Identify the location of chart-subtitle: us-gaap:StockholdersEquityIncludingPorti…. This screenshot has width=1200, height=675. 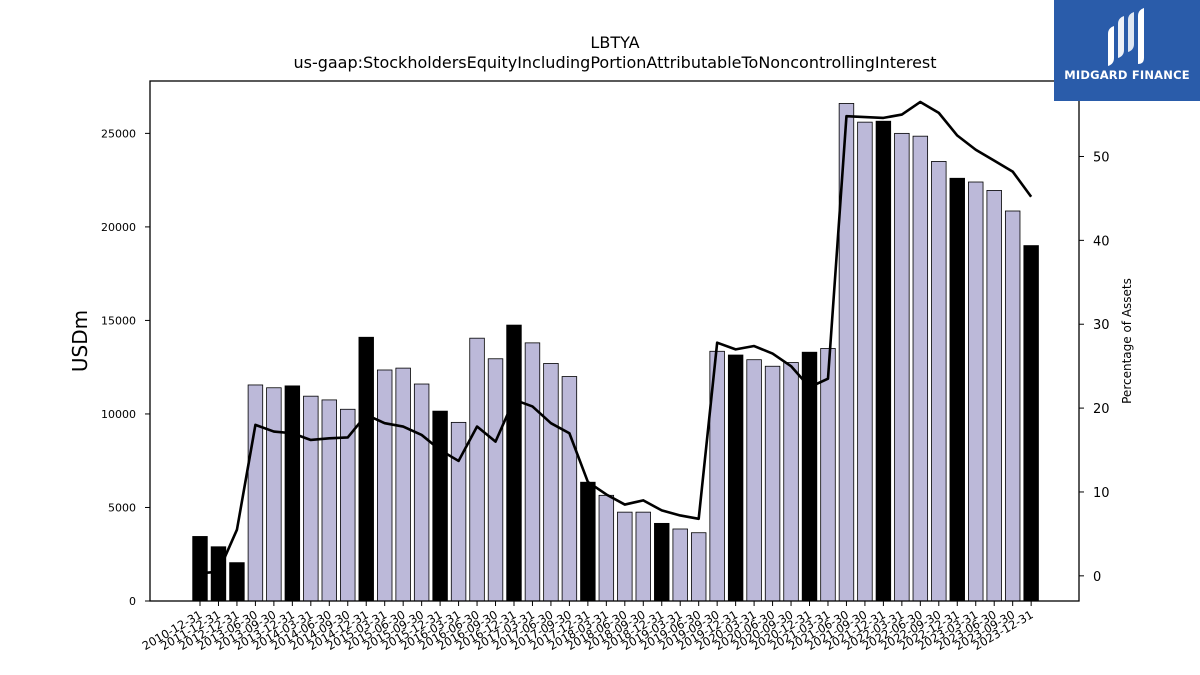
(614, 62).